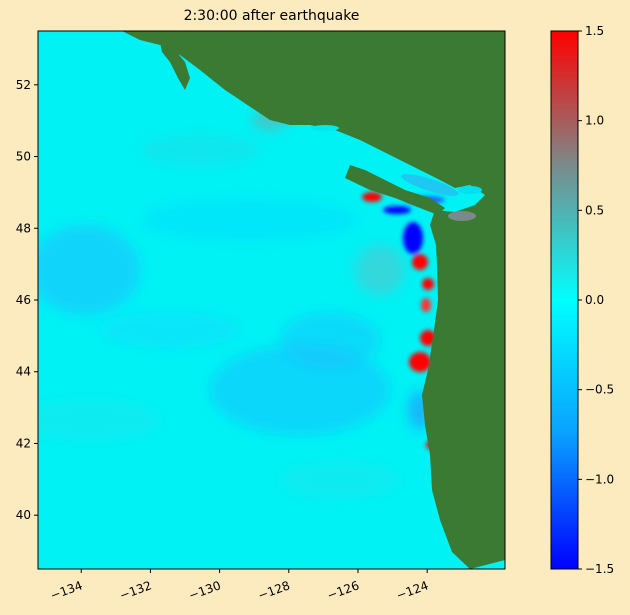 The image size is (630, 615). I want to click on colorbar-tick-label: −1.0, so click(599, 479).